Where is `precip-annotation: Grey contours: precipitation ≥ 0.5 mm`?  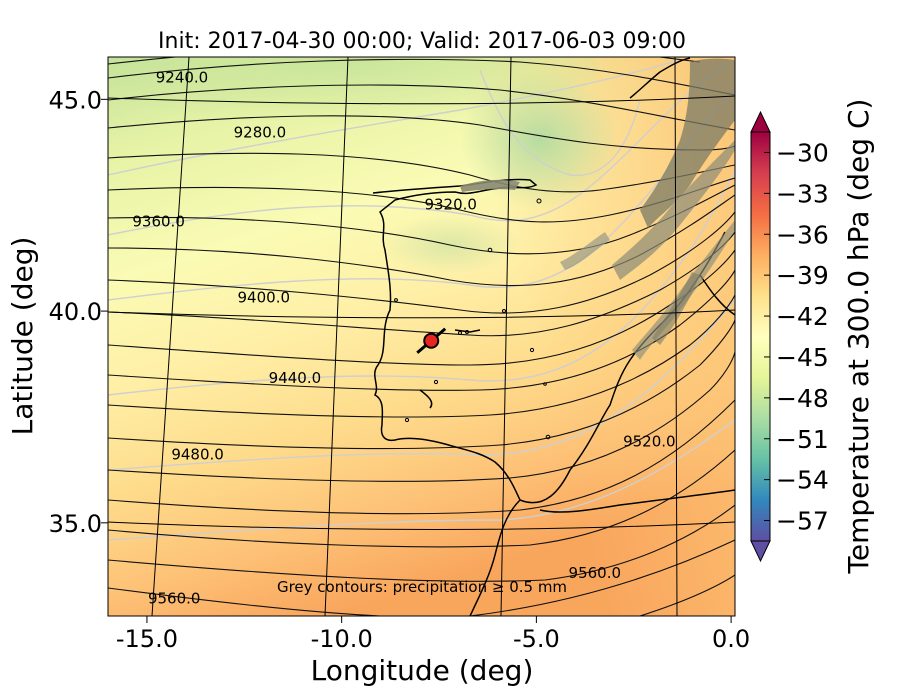
precip-annotation: Grey contours: precipitation ≥ 0.5 mm is located at coordinates (422, 587).